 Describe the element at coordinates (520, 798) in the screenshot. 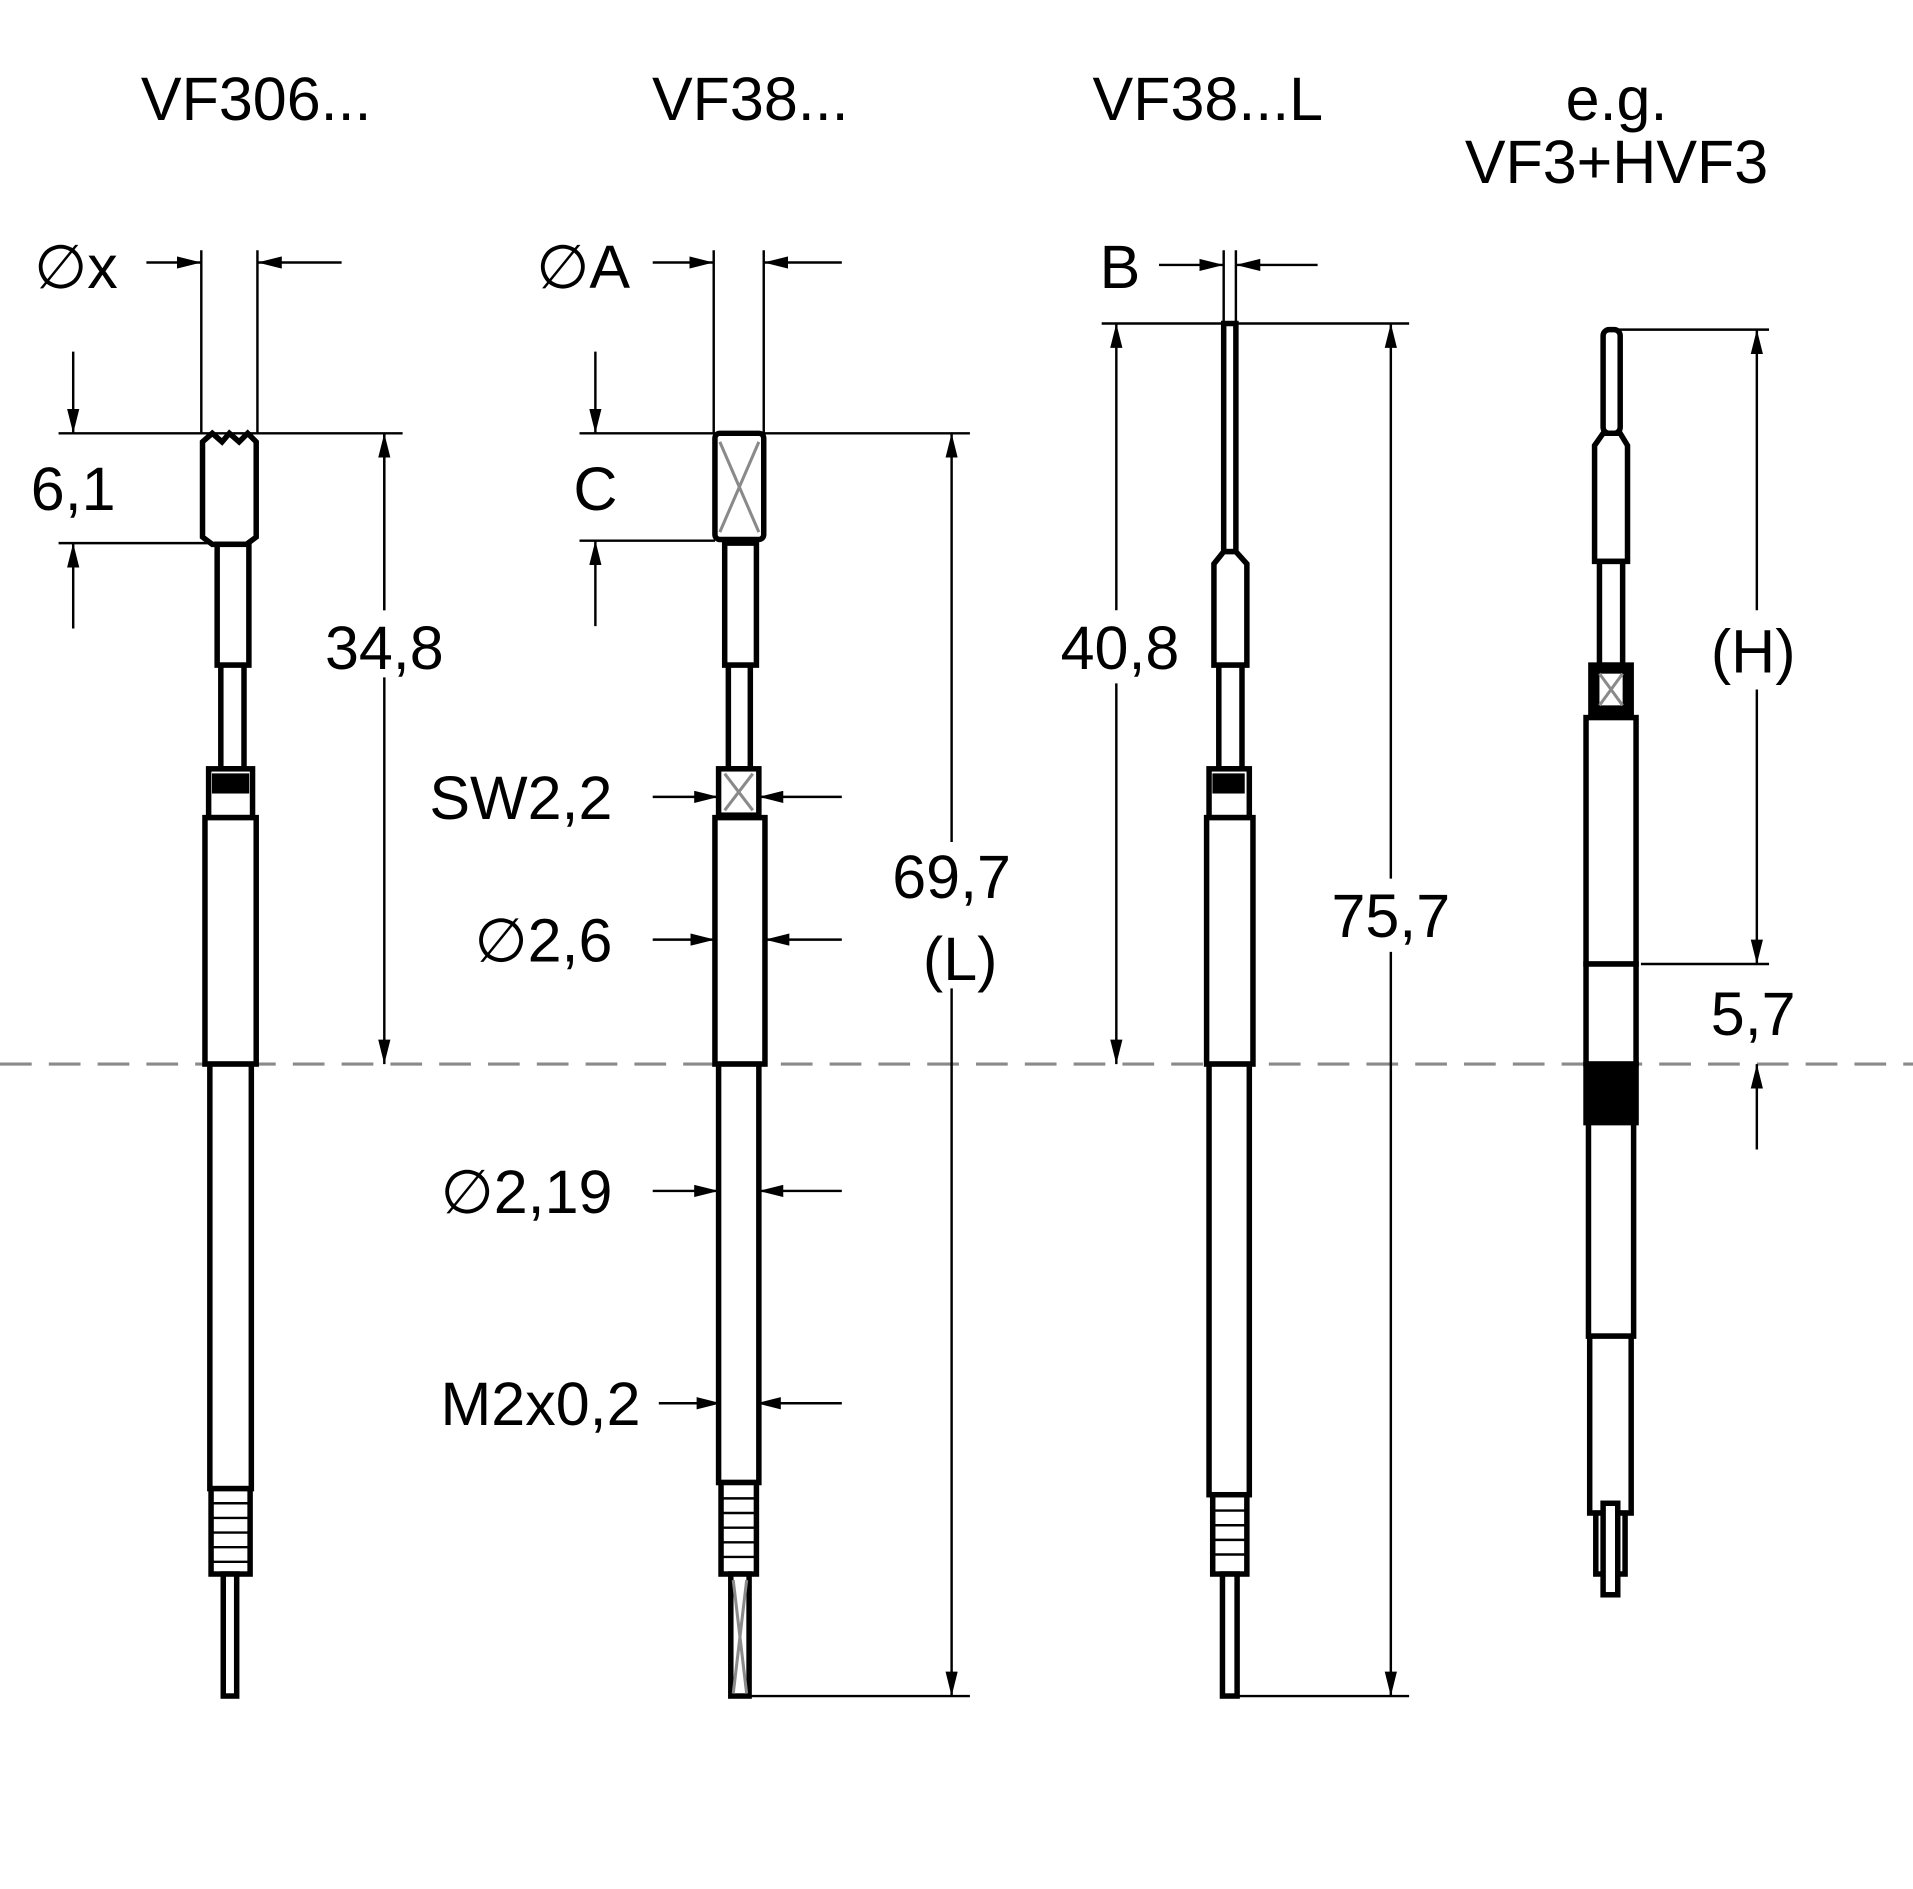

I see `svg-text: SW2,2` at that location.